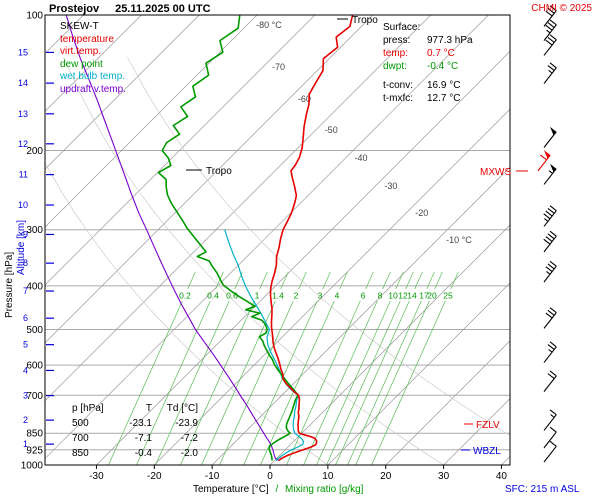 The image size is (600, 500). I want to click on surface-dwpt-value: -0.4 °C, so click(443, 66).